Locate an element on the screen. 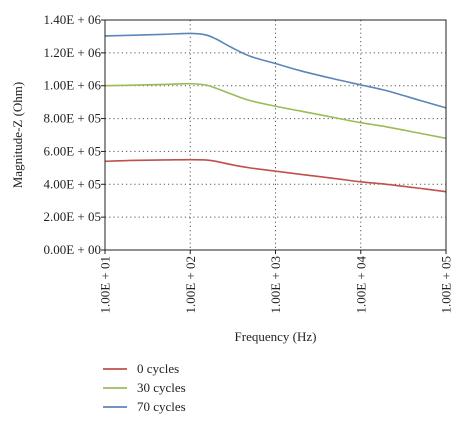 Image resolution: width=474 pixels, height=432 pixels. x-tick-label: 1.00E + 01 is located at coordinates (105, 285).